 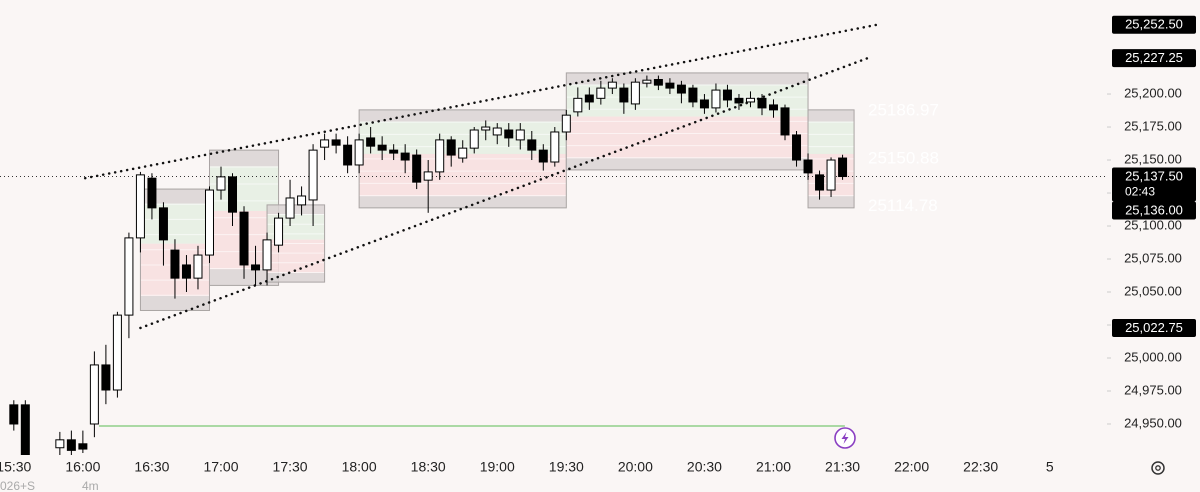 What do you see at coordinates (903, 110) in the screenshot?
I see `zone-label: 25186.97` at bounding box center [903, 110].